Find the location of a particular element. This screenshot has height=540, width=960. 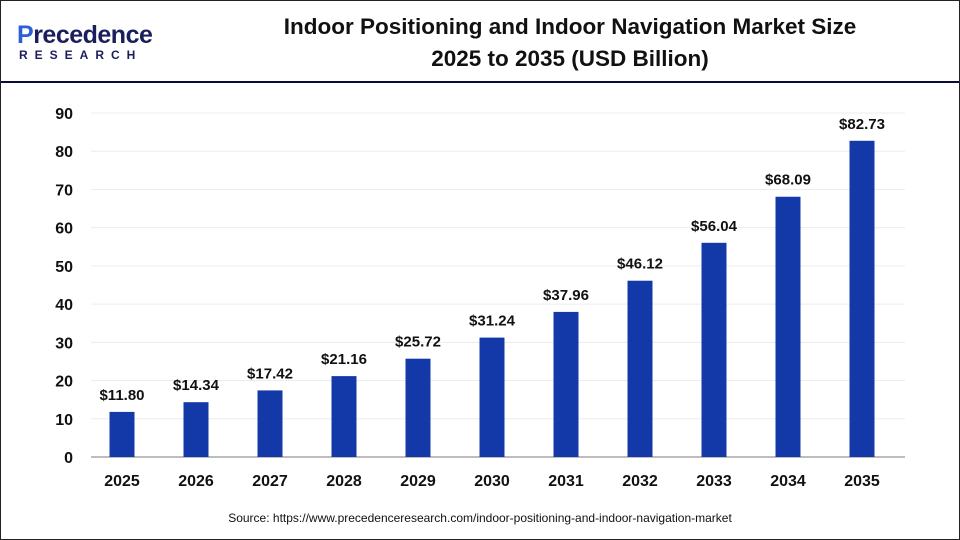

data-label: $82.73 is located at coordinates (862, 124).